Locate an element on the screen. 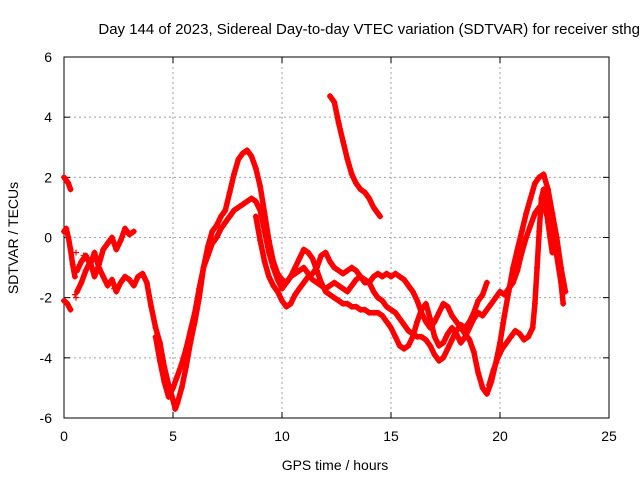 This screenshot has height=485, width=640. y-tick-label: -2 is located at coordinates (46, 298).